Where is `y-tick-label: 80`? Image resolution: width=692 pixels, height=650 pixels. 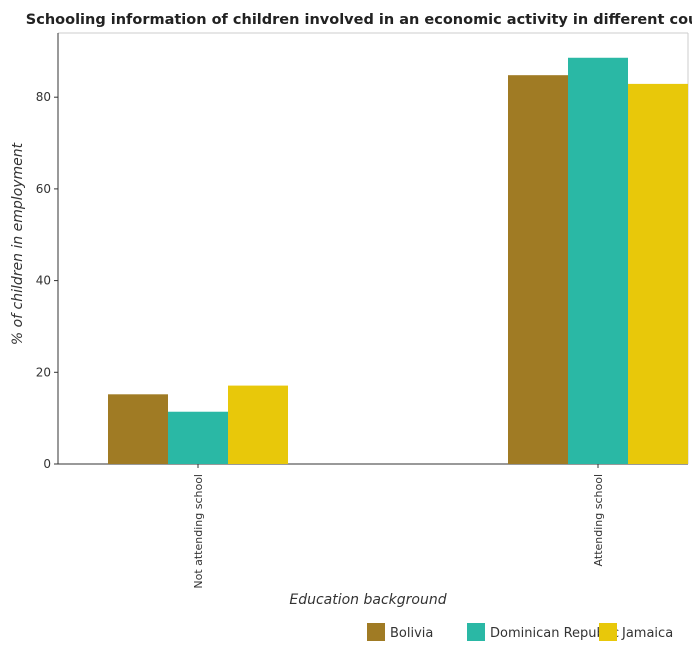 y-tick-label: 80 is located at coordinates (43, 97).